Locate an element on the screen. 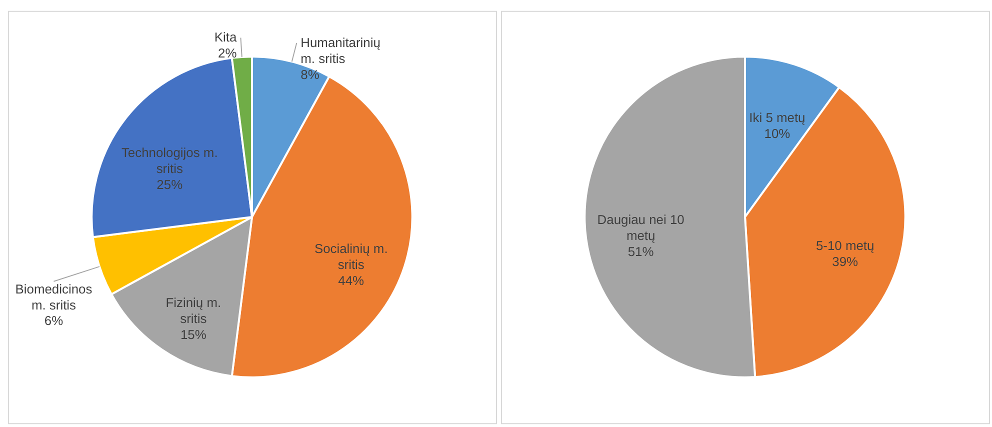 The height and width of the screenshot is (427, 992). slice-label: Kita is located at coordinates (226, 37).